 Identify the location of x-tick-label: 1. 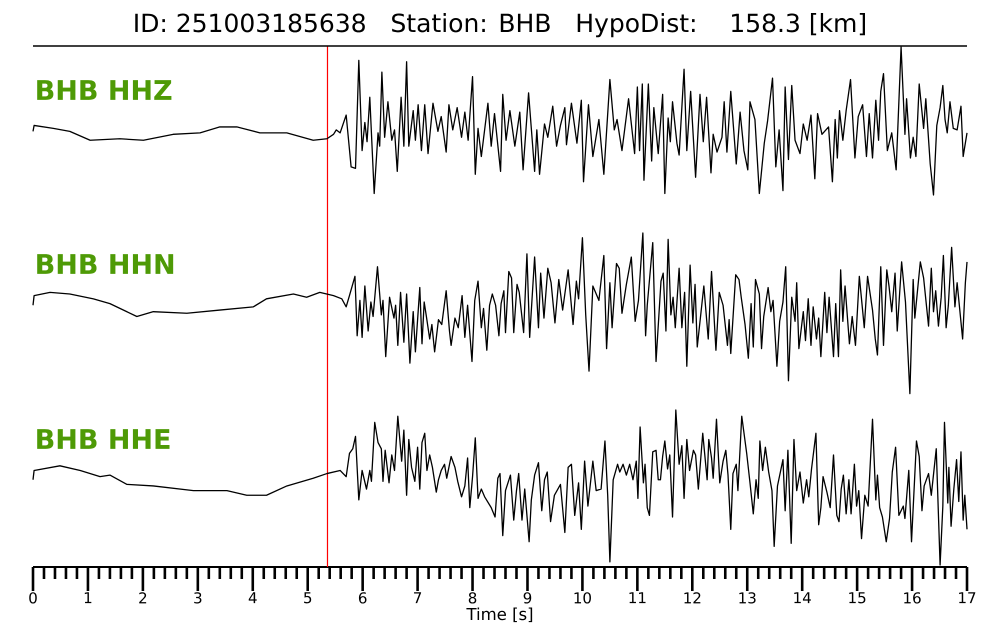
(88, 598).